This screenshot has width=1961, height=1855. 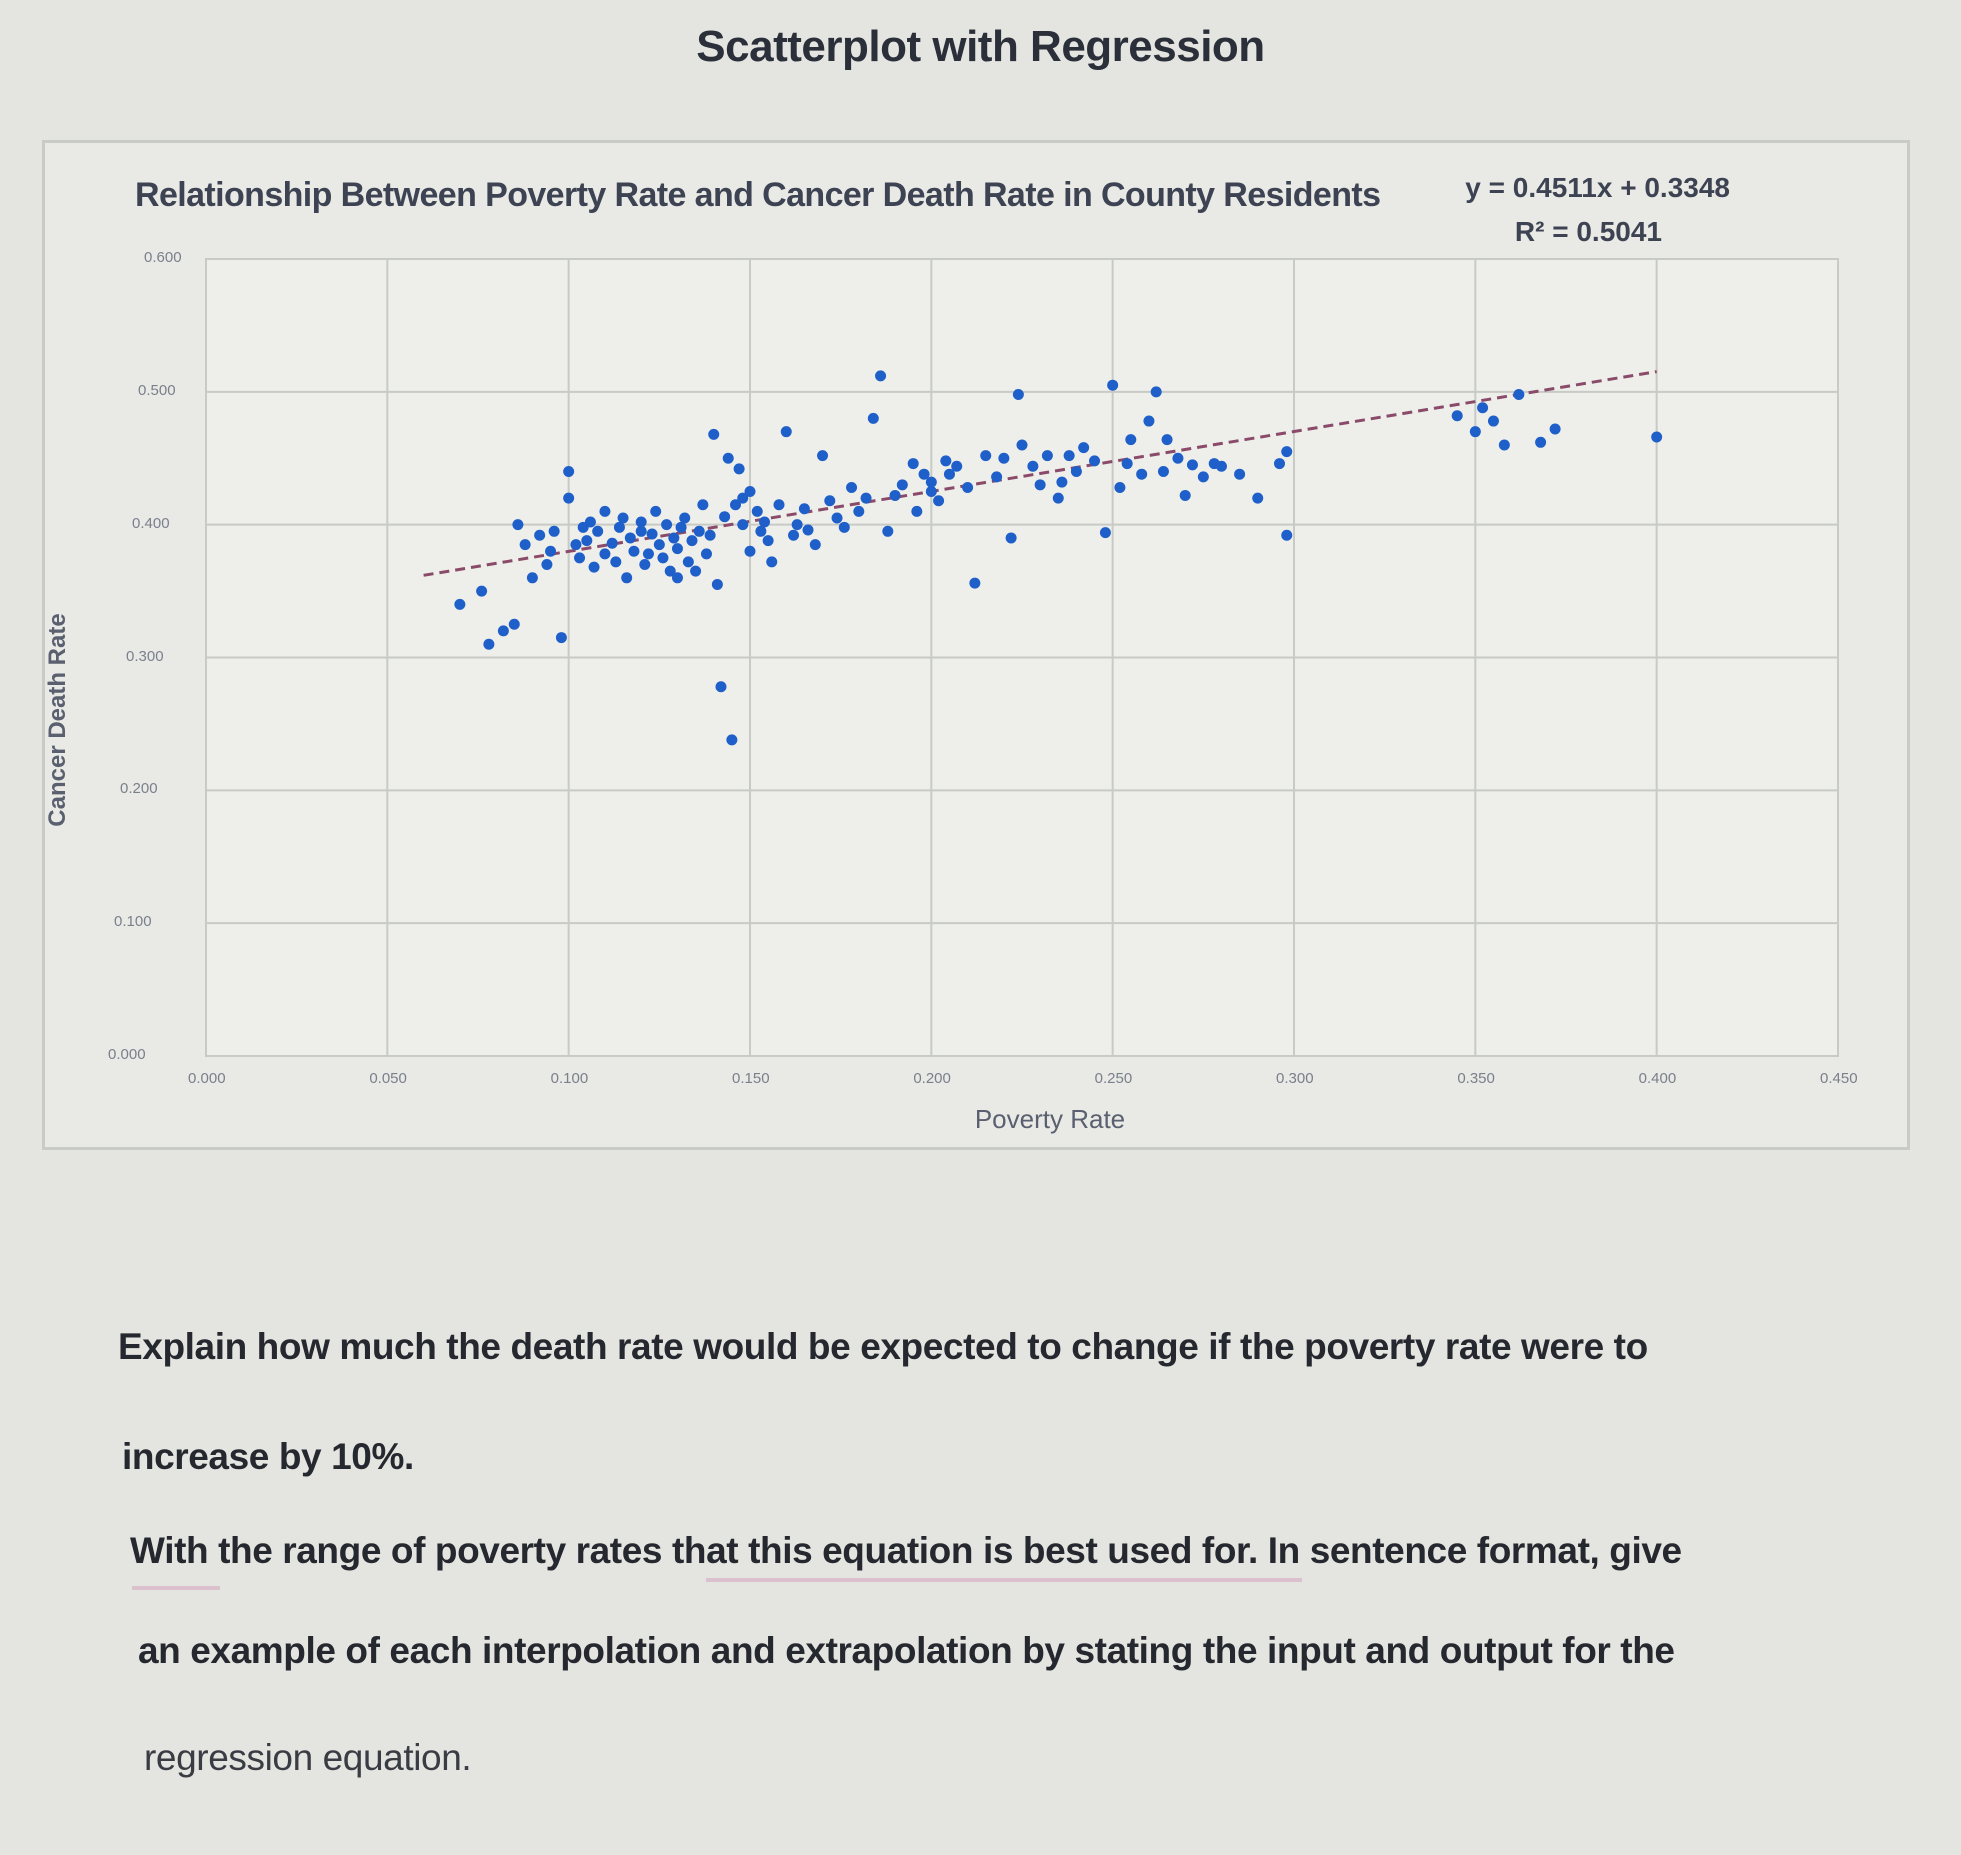 I want to click on x-axis-label: Poverty Rate, so click(x=1050, y=1119).